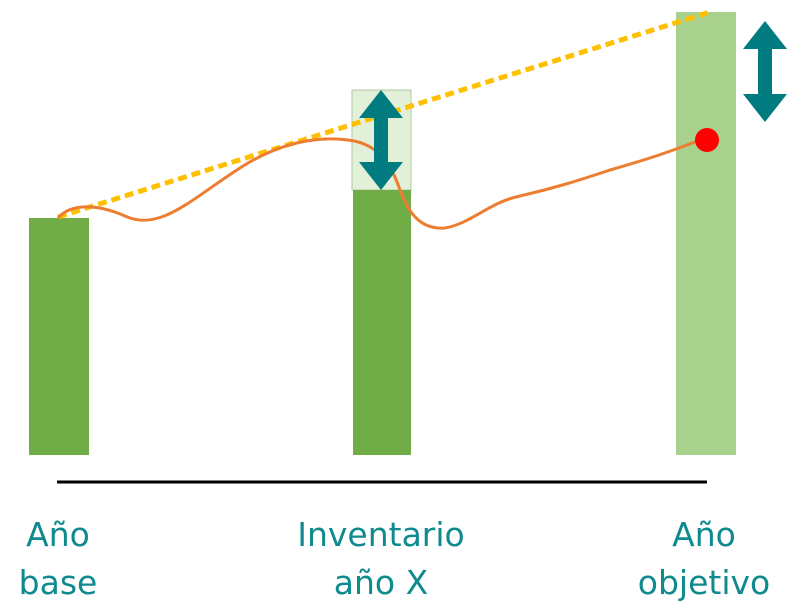  Describe the element at coordinates (382, 322) in the screenshot. I see `inventory-year-bar` at that location.